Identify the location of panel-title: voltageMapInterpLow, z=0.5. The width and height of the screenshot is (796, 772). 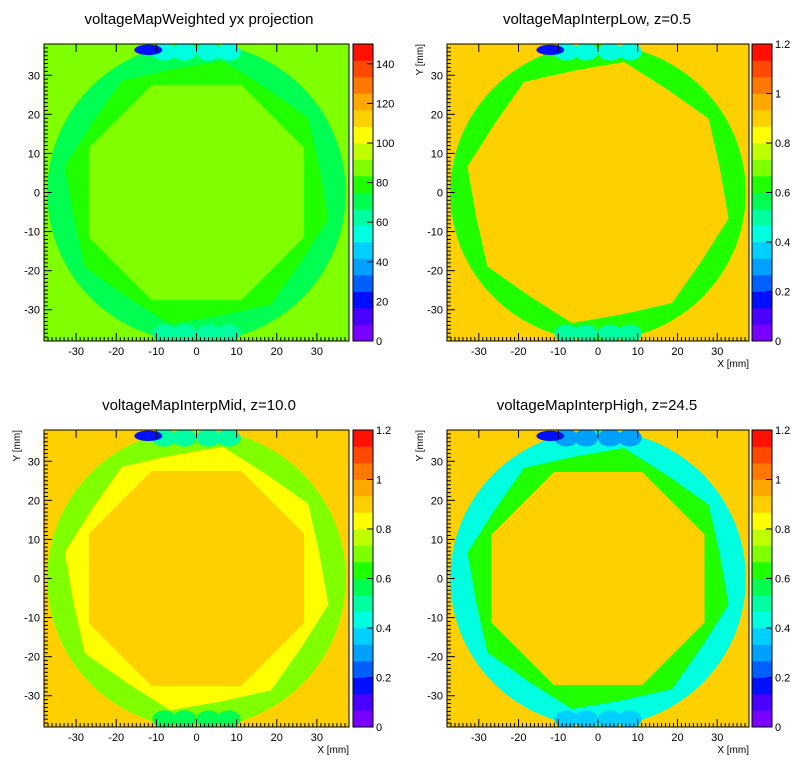
(597, 19).